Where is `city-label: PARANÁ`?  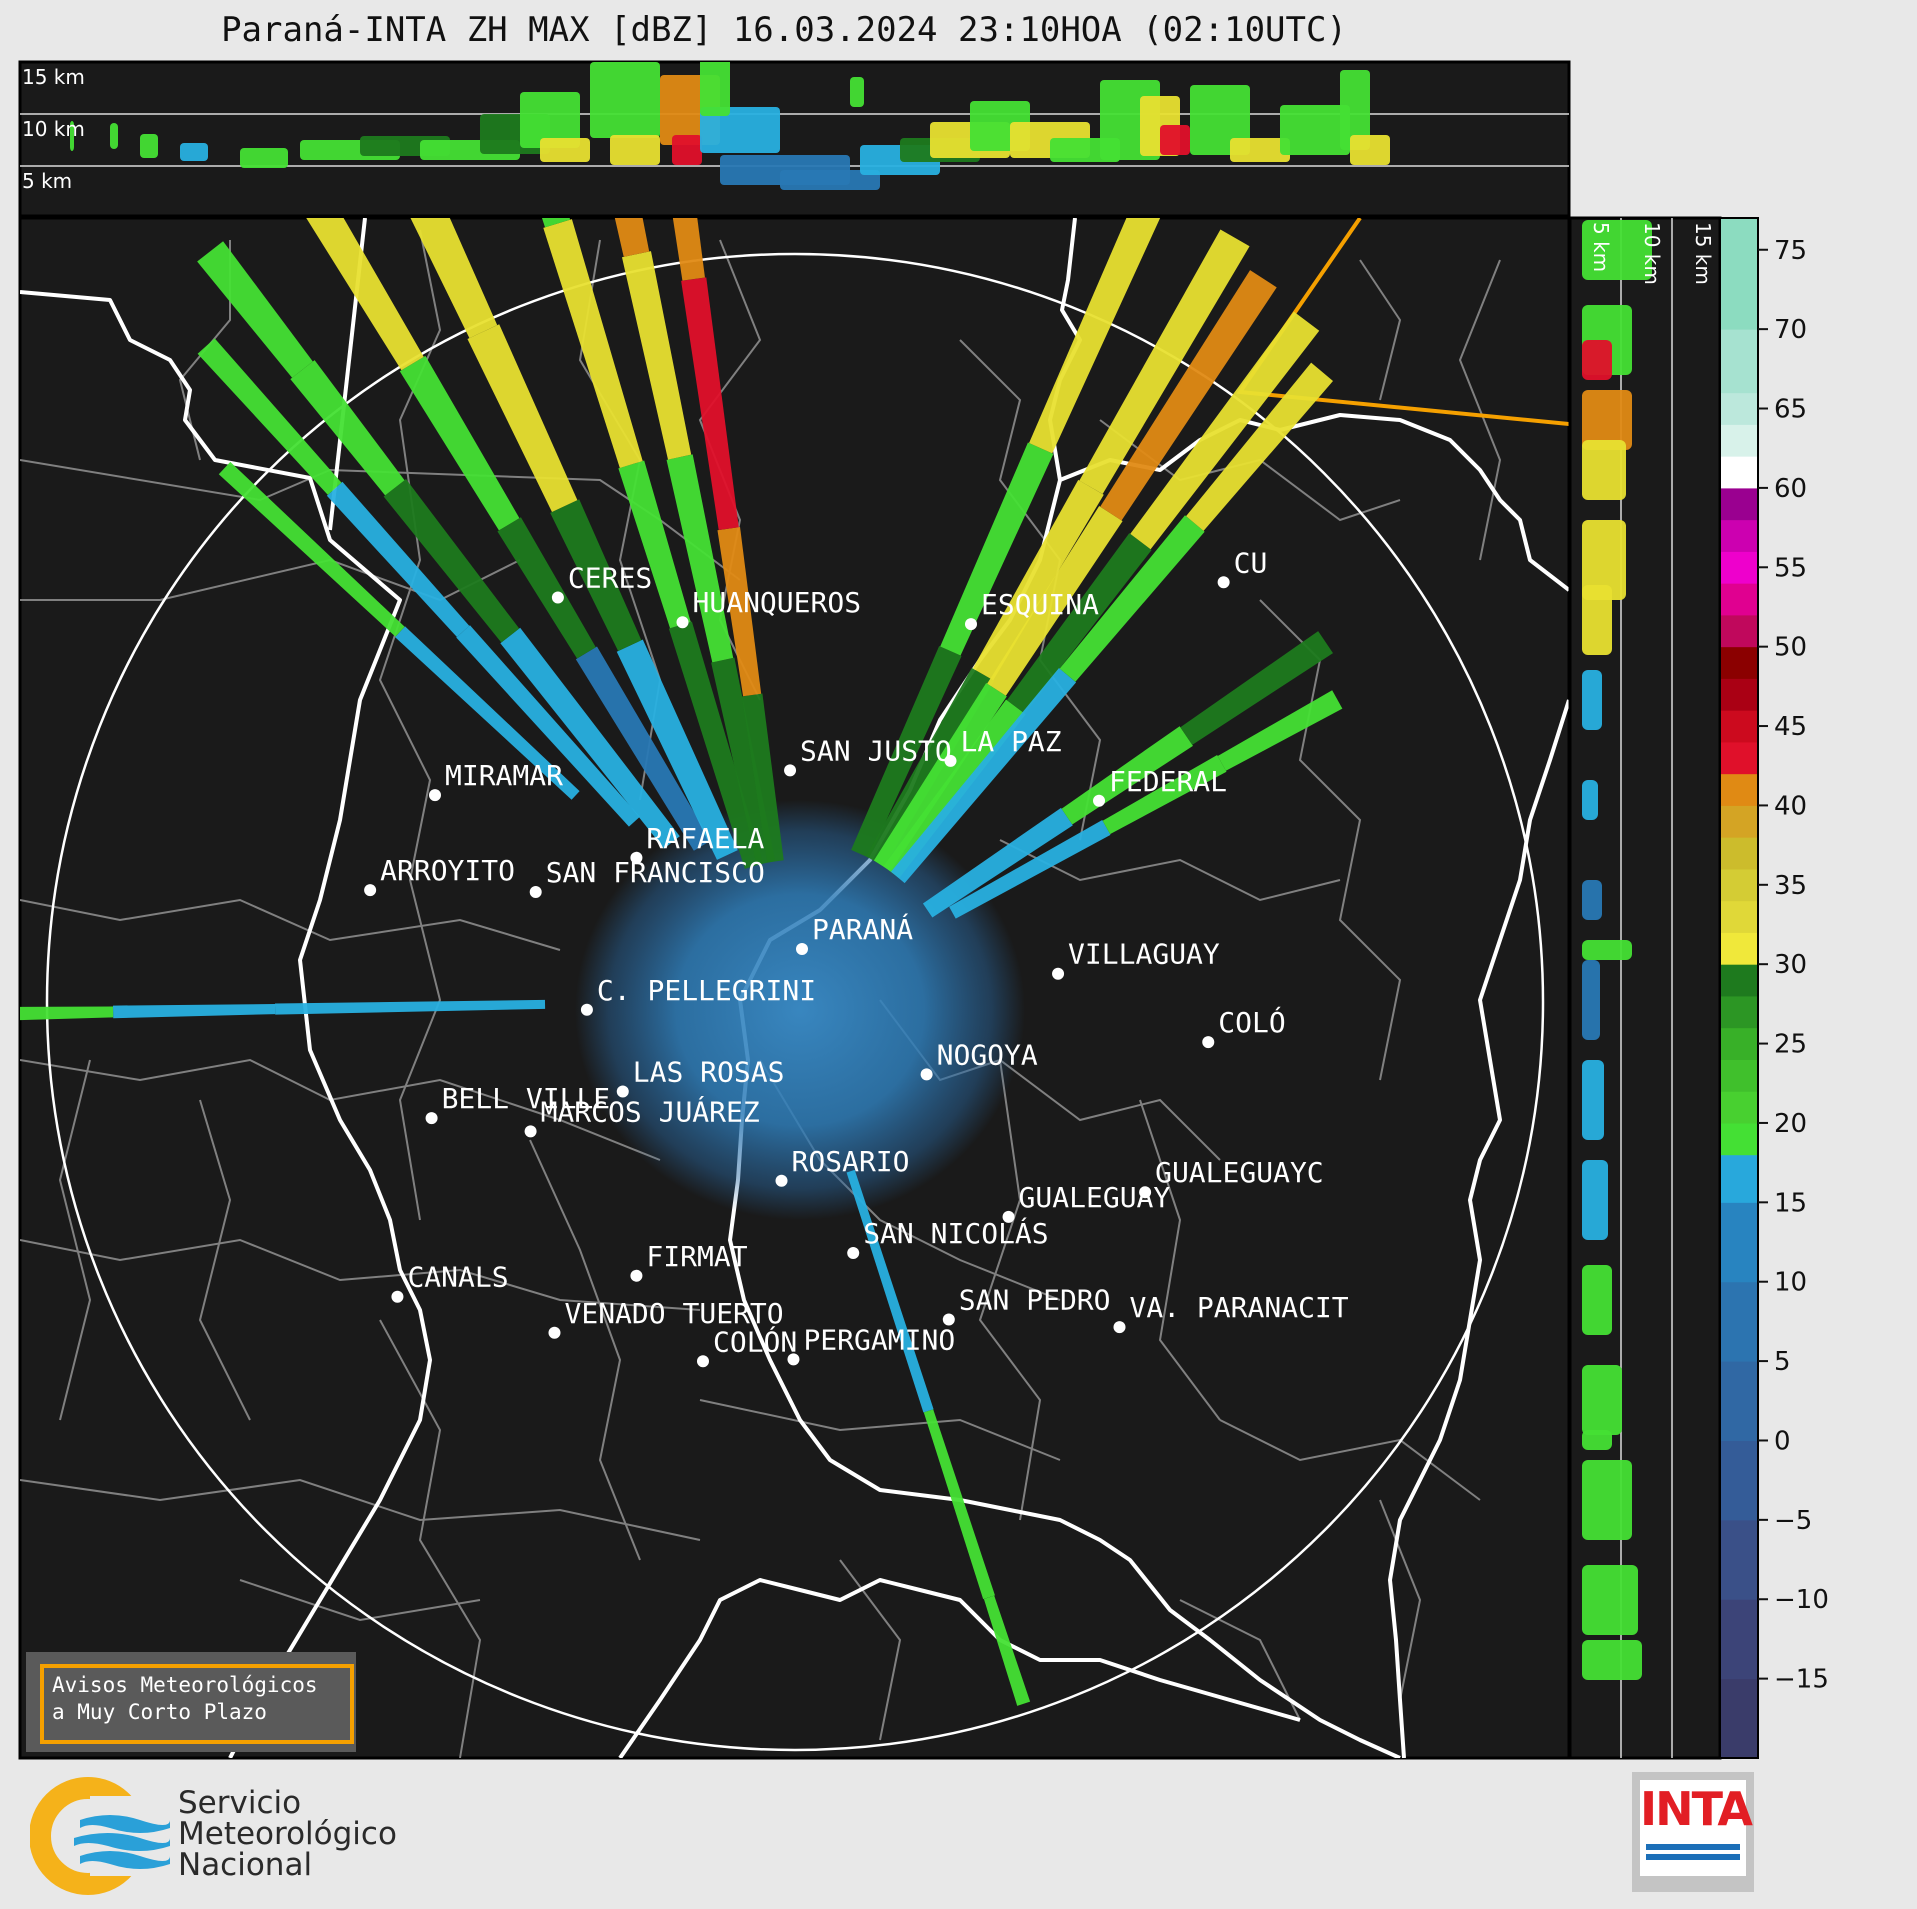
city-label: PARANÁ is located at coordinates (862, 929).